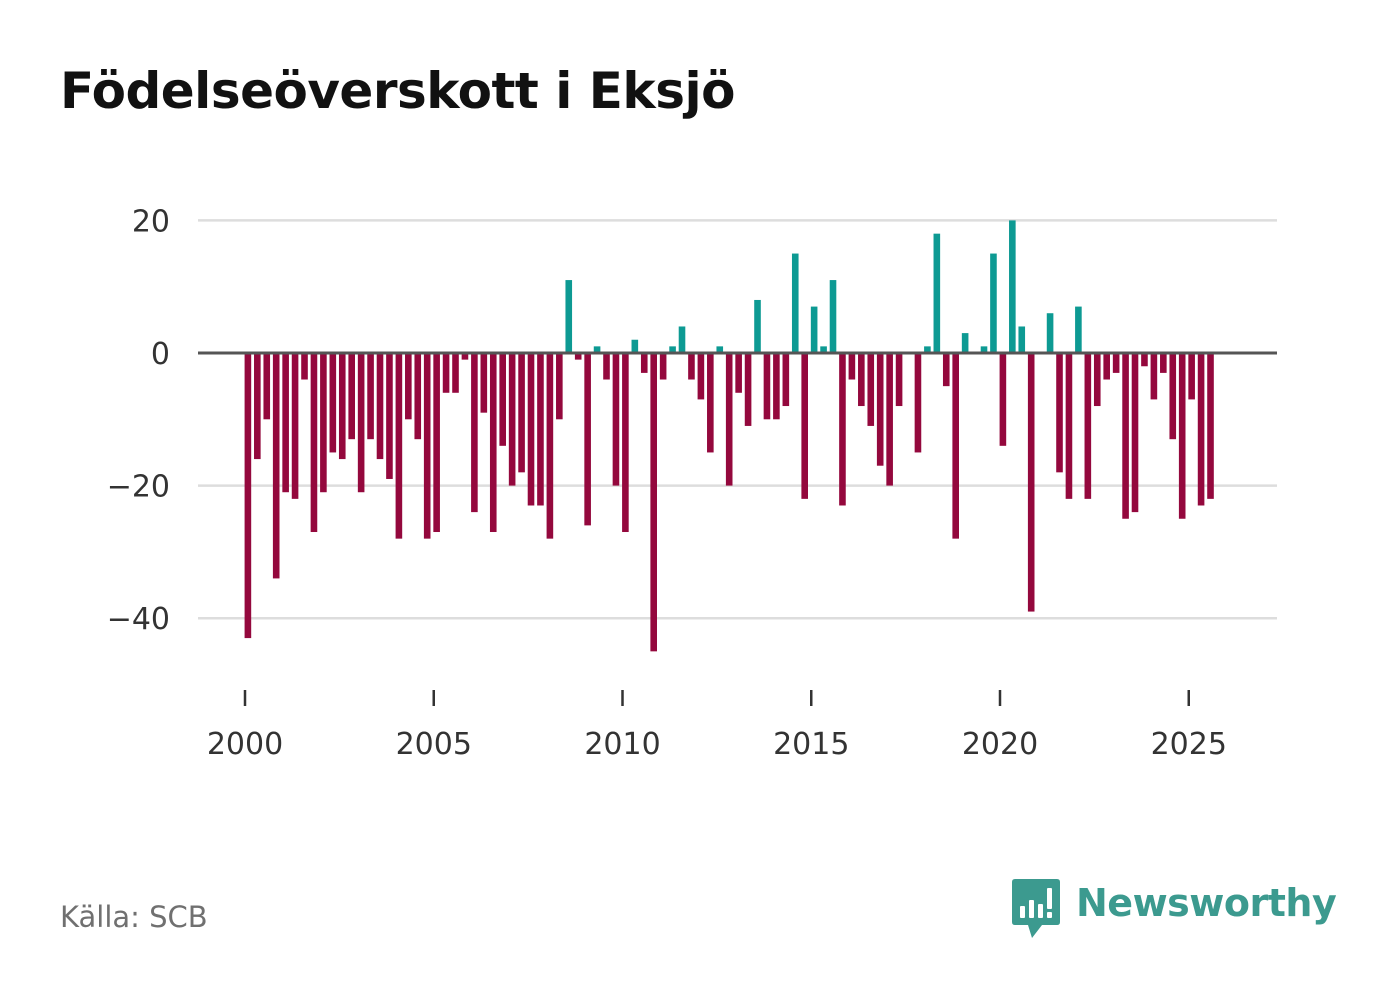  What do you see at coordinates (138, 420) in the screenshot?
I see `y-axis-labels: 20 0 −20 −40` at bounding box center [138, 420].